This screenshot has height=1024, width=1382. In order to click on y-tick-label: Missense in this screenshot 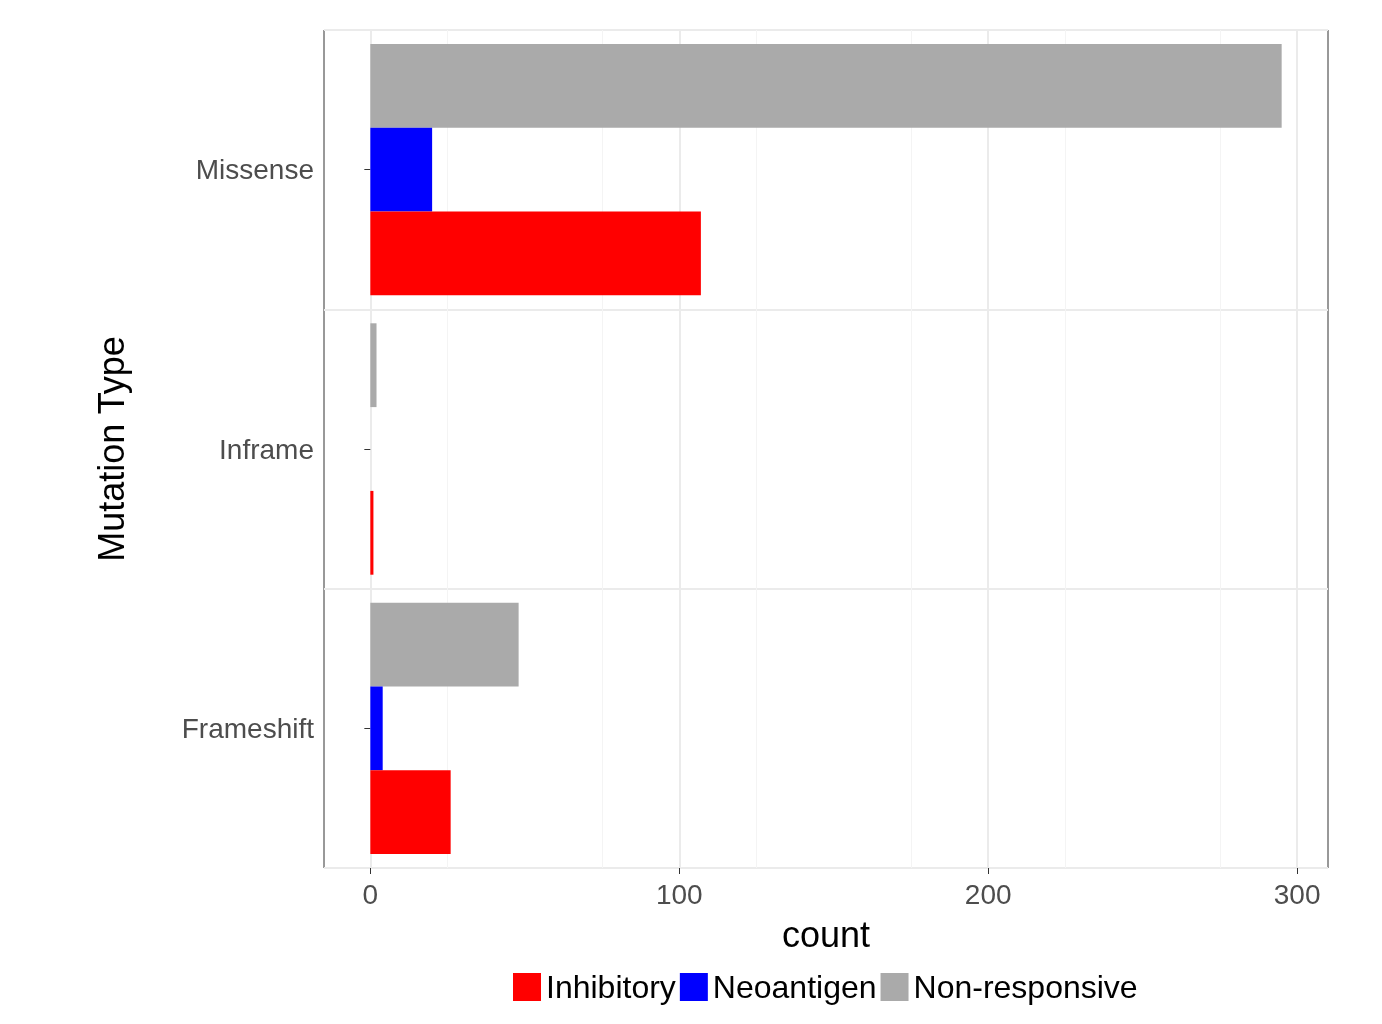, I will do `click(254, 170)`.